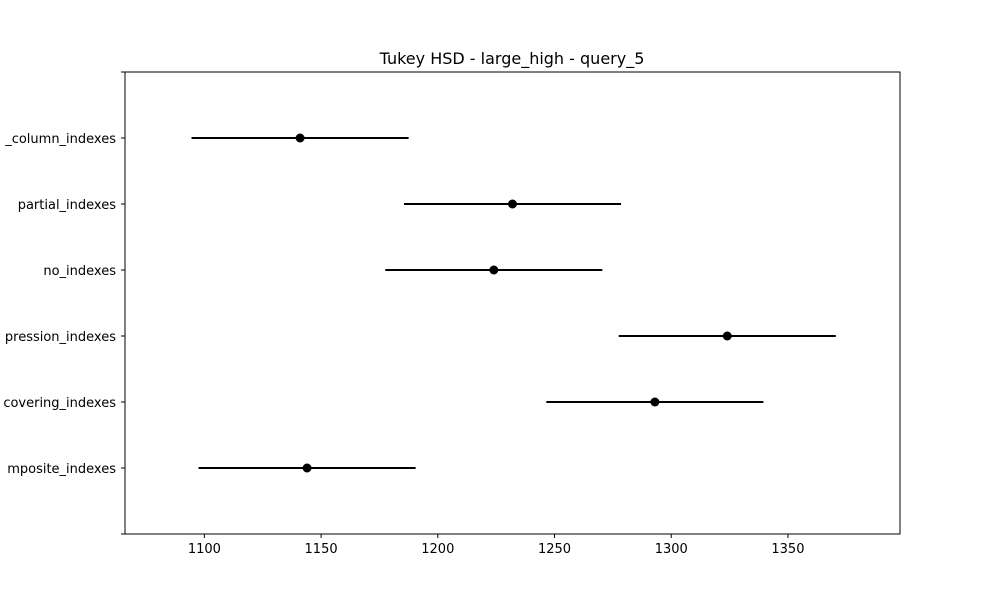 The width and height of the screenshot is (1000, 600). Describe the element at coordinates (787, 549) in the screenshot. I see `x-tick-label: 1350` at that location.